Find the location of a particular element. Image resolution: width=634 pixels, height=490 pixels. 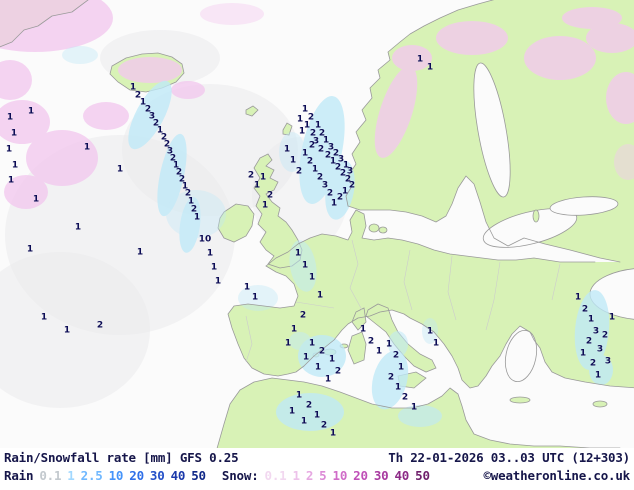

rain-scale-value: 50 is located at coordinates (198, 475).